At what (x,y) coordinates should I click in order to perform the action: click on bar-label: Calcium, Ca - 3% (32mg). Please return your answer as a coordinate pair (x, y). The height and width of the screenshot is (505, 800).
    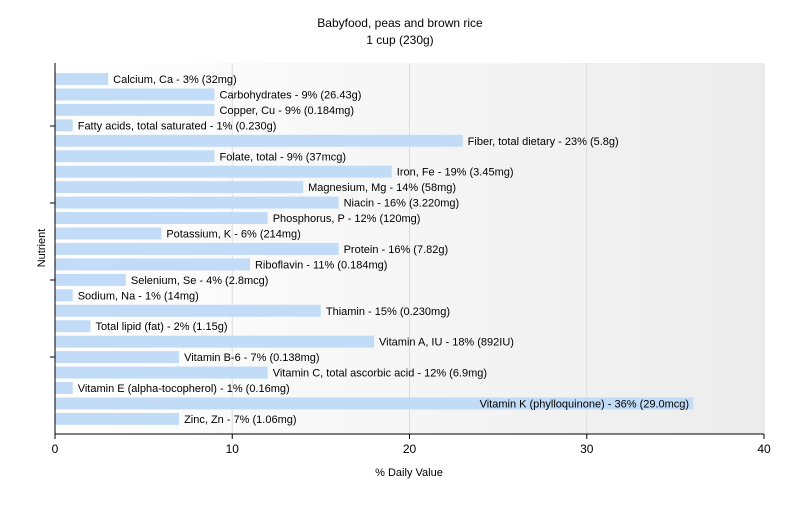
    Looking at the image, I should click on (174, 80).